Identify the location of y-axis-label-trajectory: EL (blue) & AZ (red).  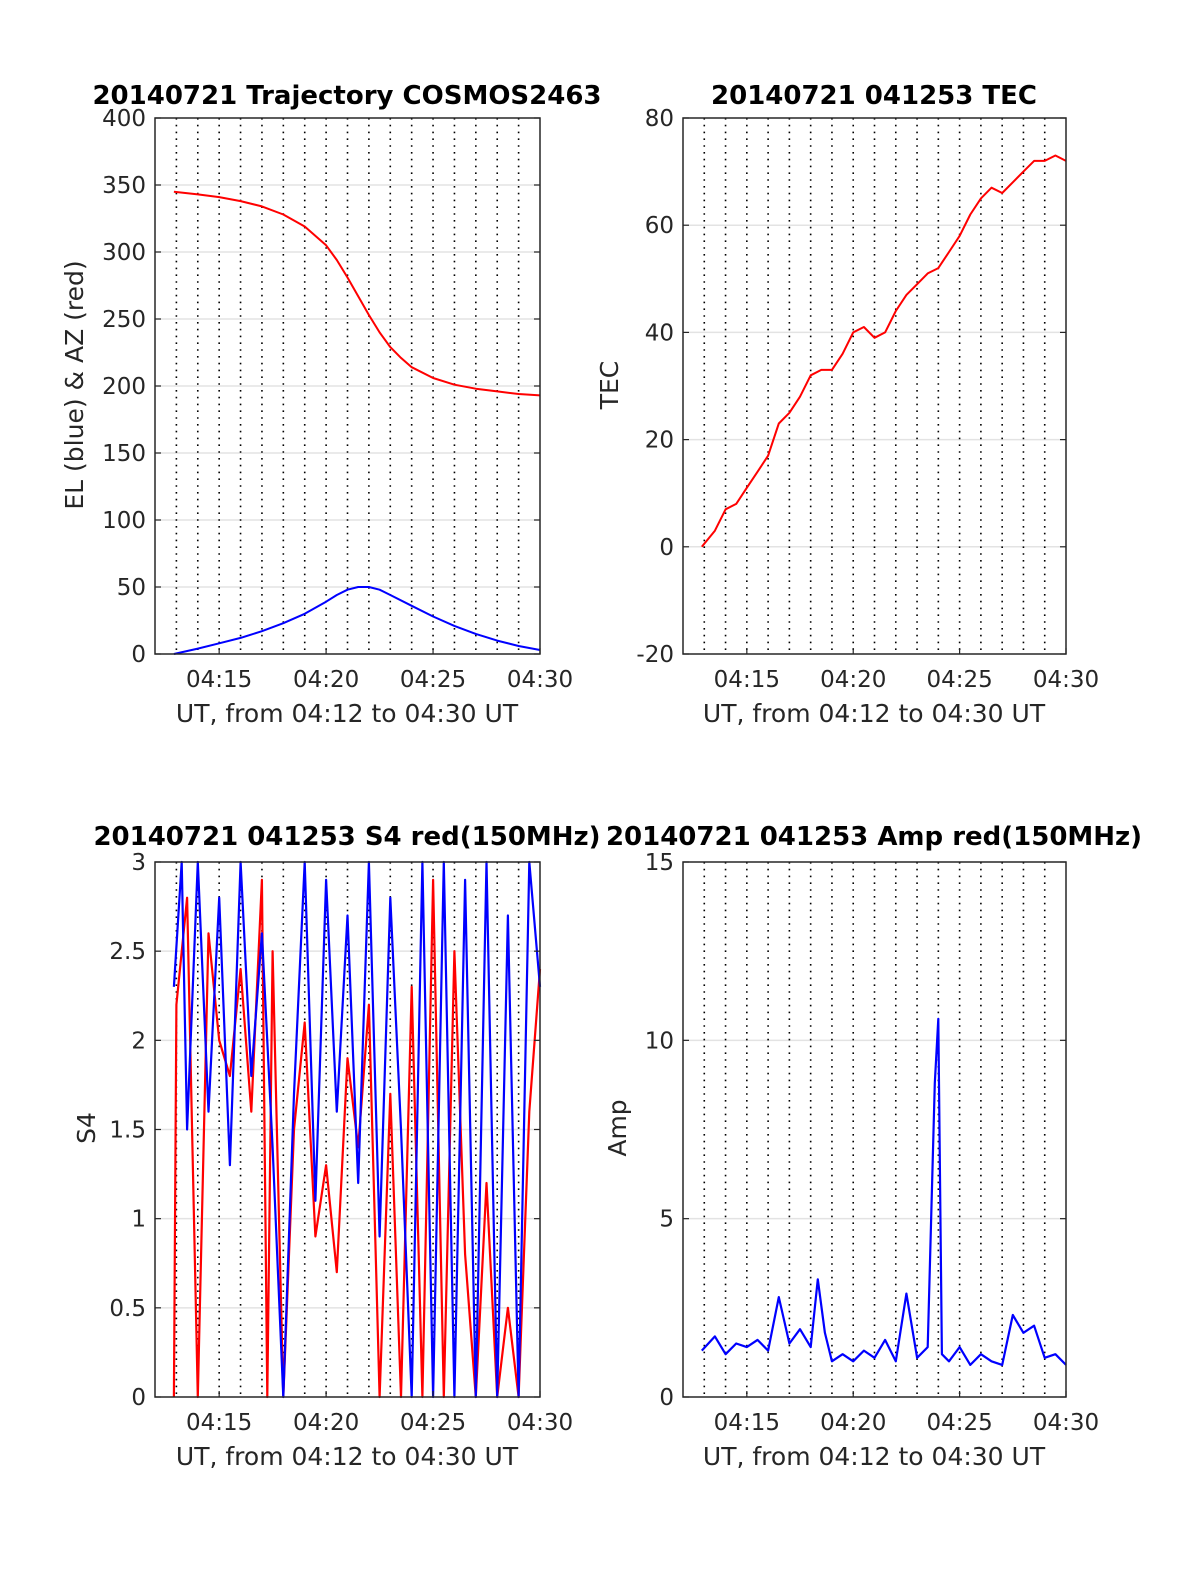
(74, 384).